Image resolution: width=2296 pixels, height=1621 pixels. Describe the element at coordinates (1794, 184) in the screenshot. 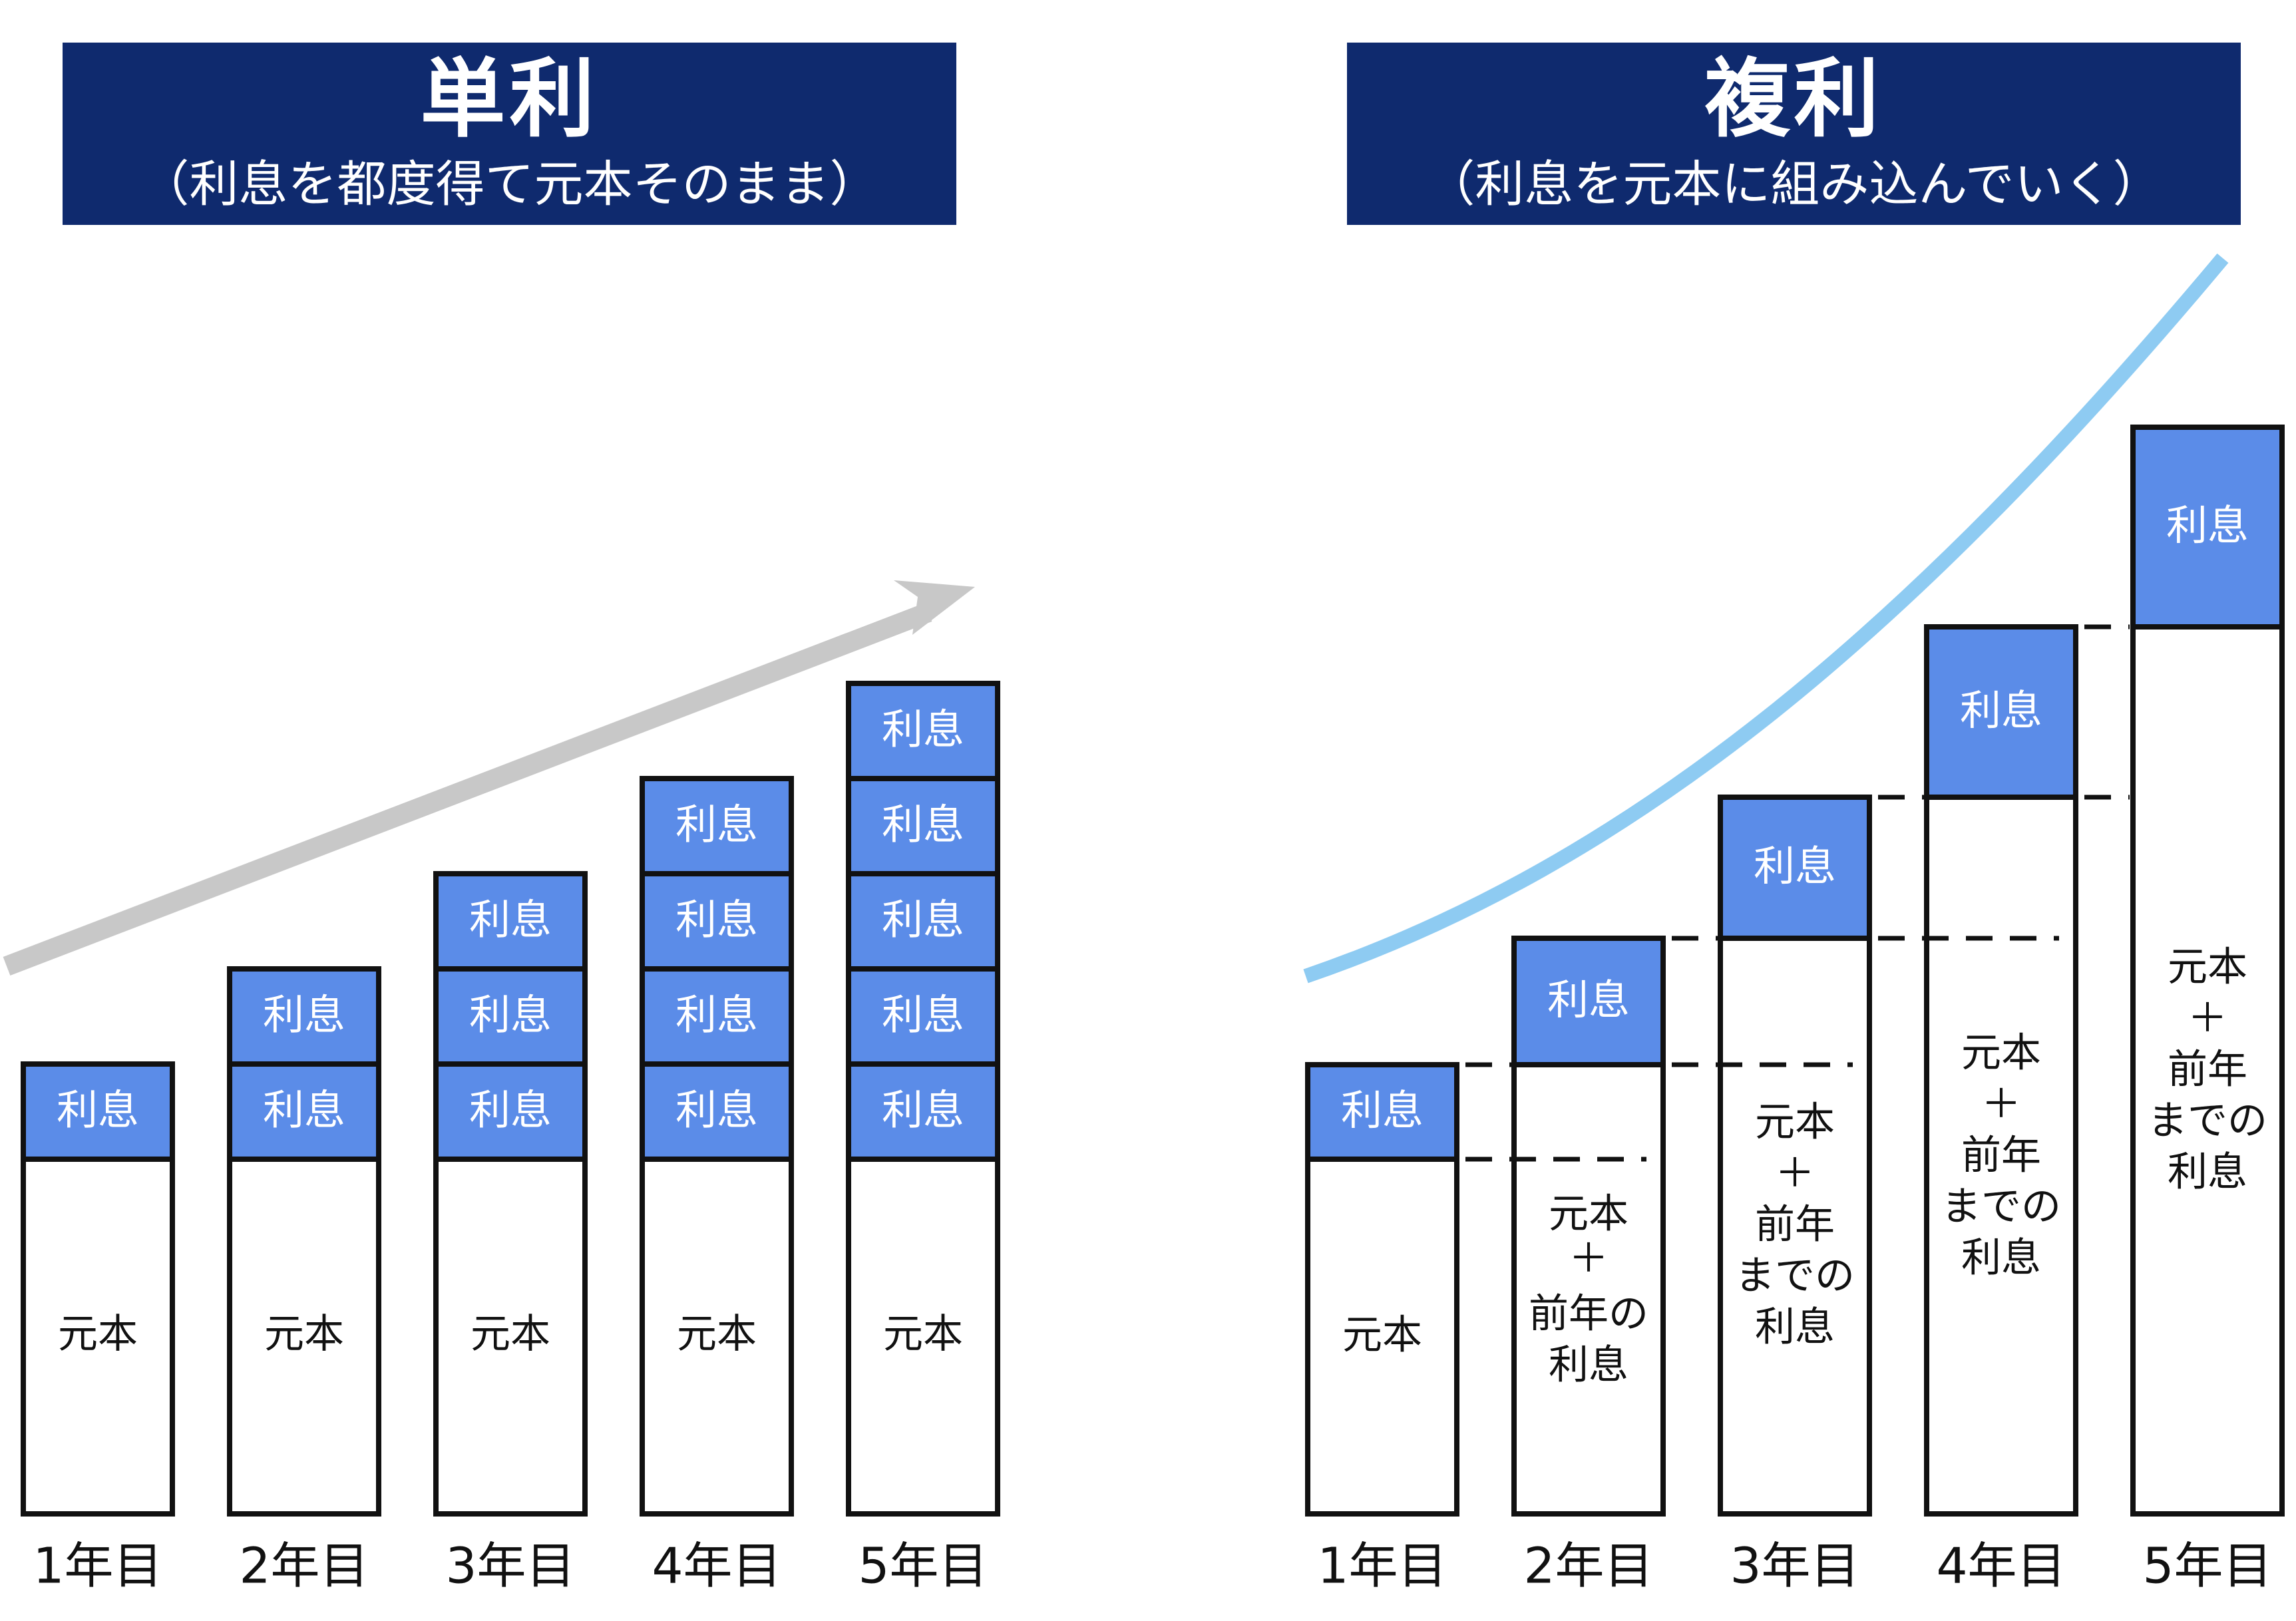

I see `compound-interest-subtitle: （利息を元本に組み込んでいく）` at that location.